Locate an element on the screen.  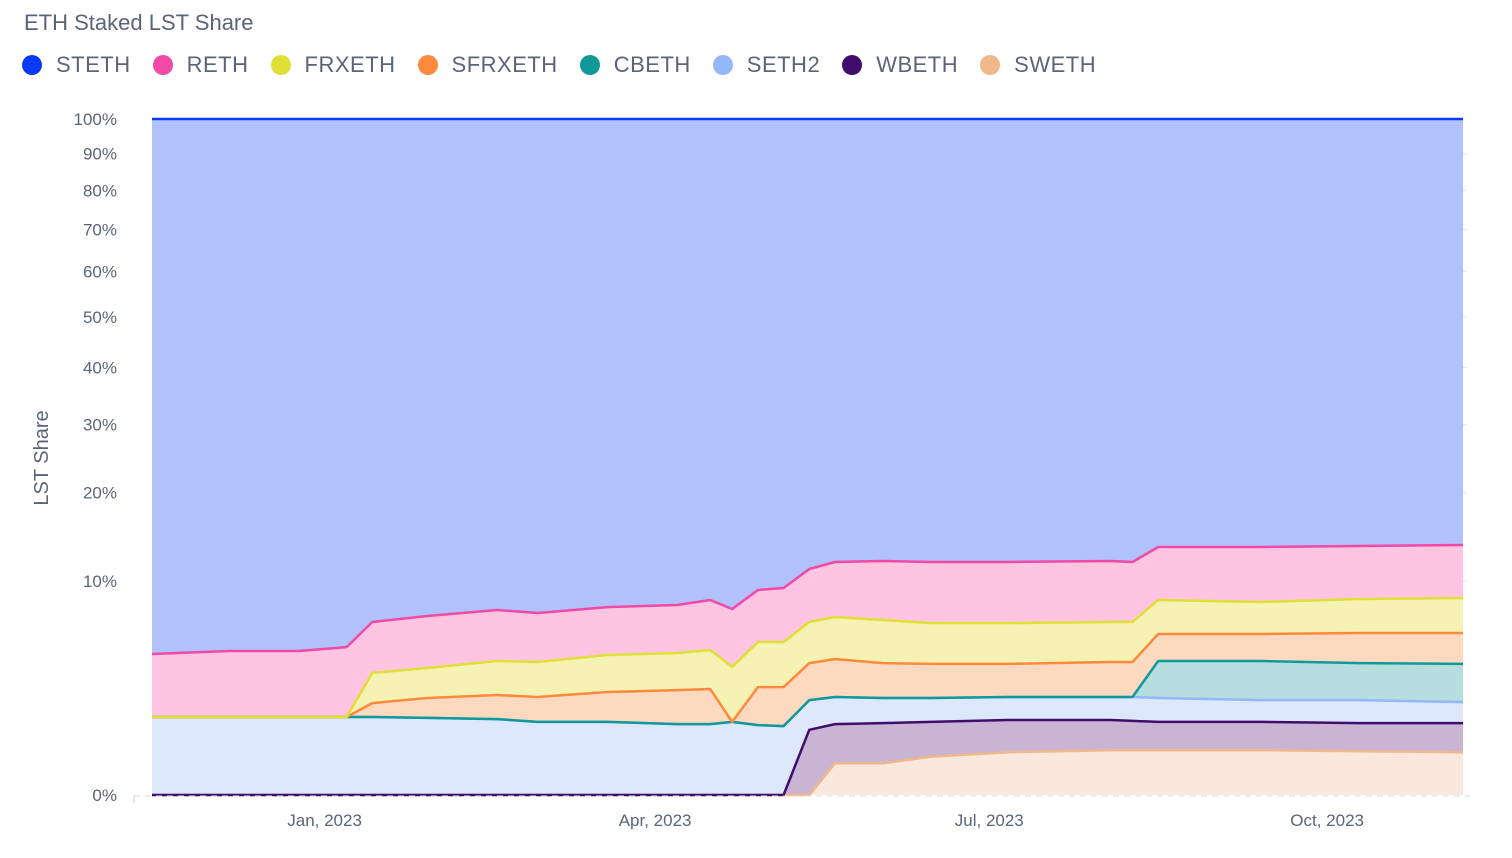
y-tick-label: 30% is located at coordinates (100, 425).